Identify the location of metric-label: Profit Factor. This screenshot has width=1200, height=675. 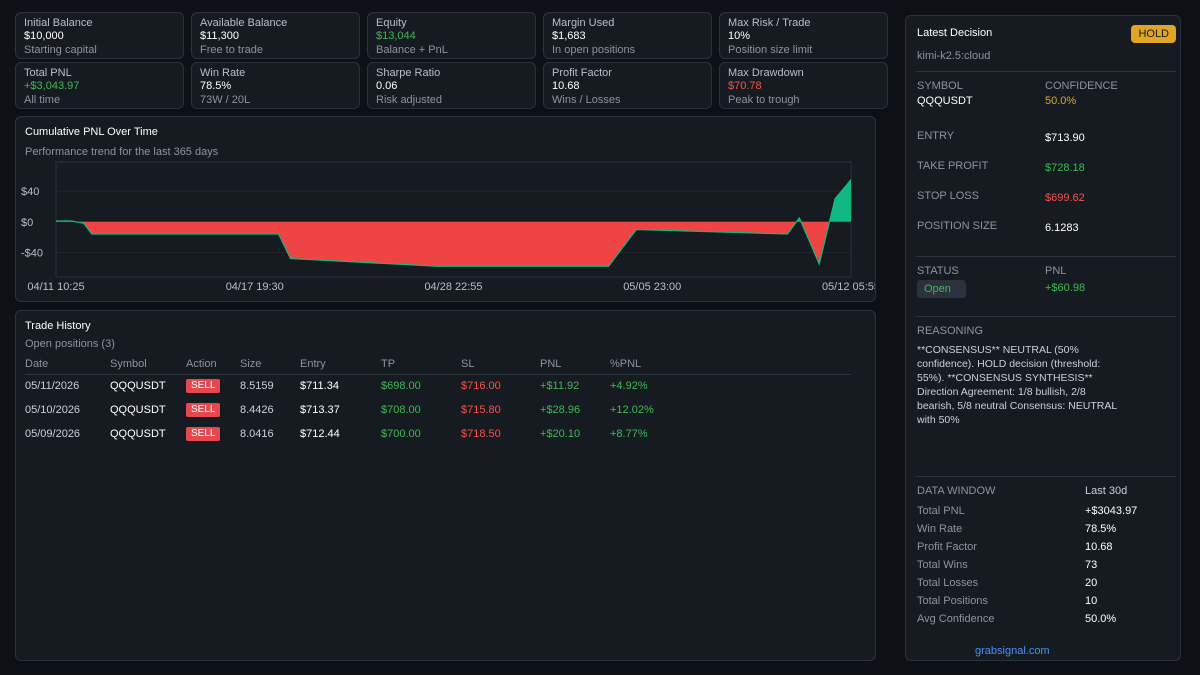
(947, 547).